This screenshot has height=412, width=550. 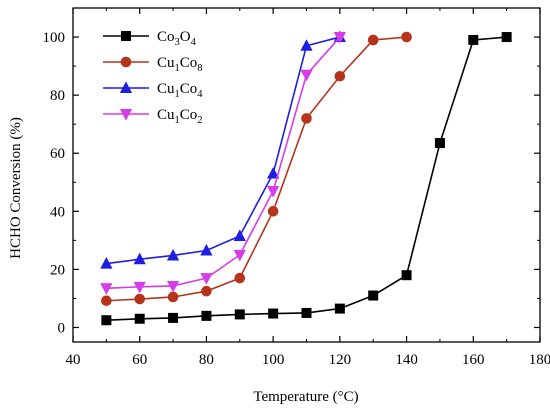 I want to click on legend-label-part: 2, so click(x=199, y=120).